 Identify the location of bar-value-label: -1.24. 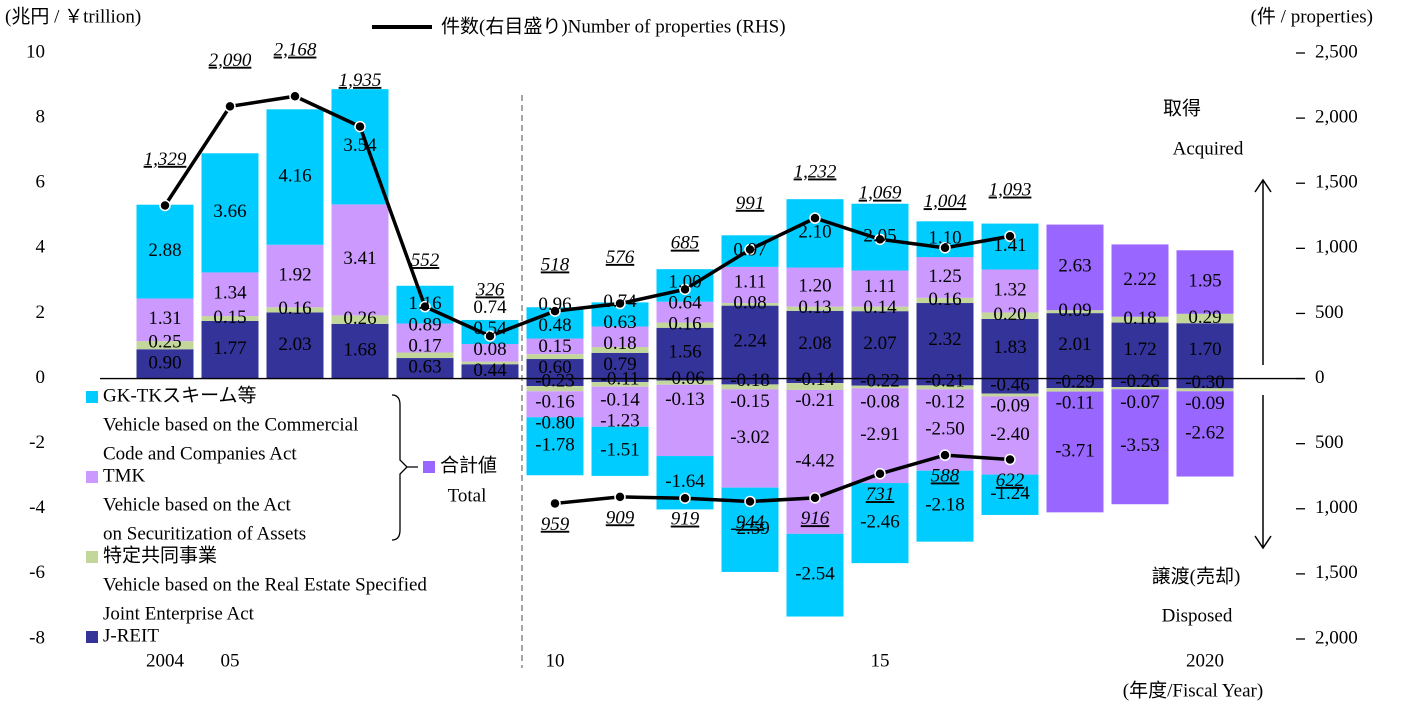
(1010, 493).